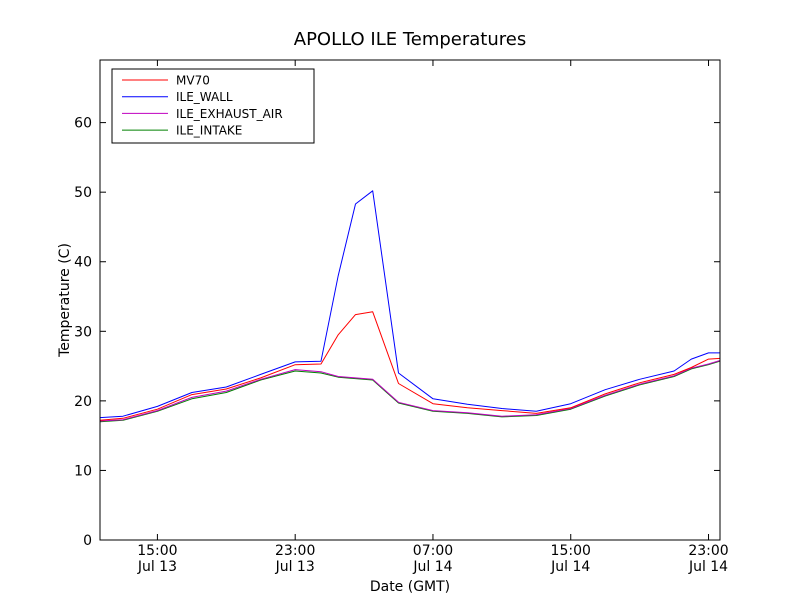 Image resolution: width=800 pixels, height=600 pixels. Describe the element at coordinates (83, 124) in the screenshot. I see `y-tick-label: 60` at that location.